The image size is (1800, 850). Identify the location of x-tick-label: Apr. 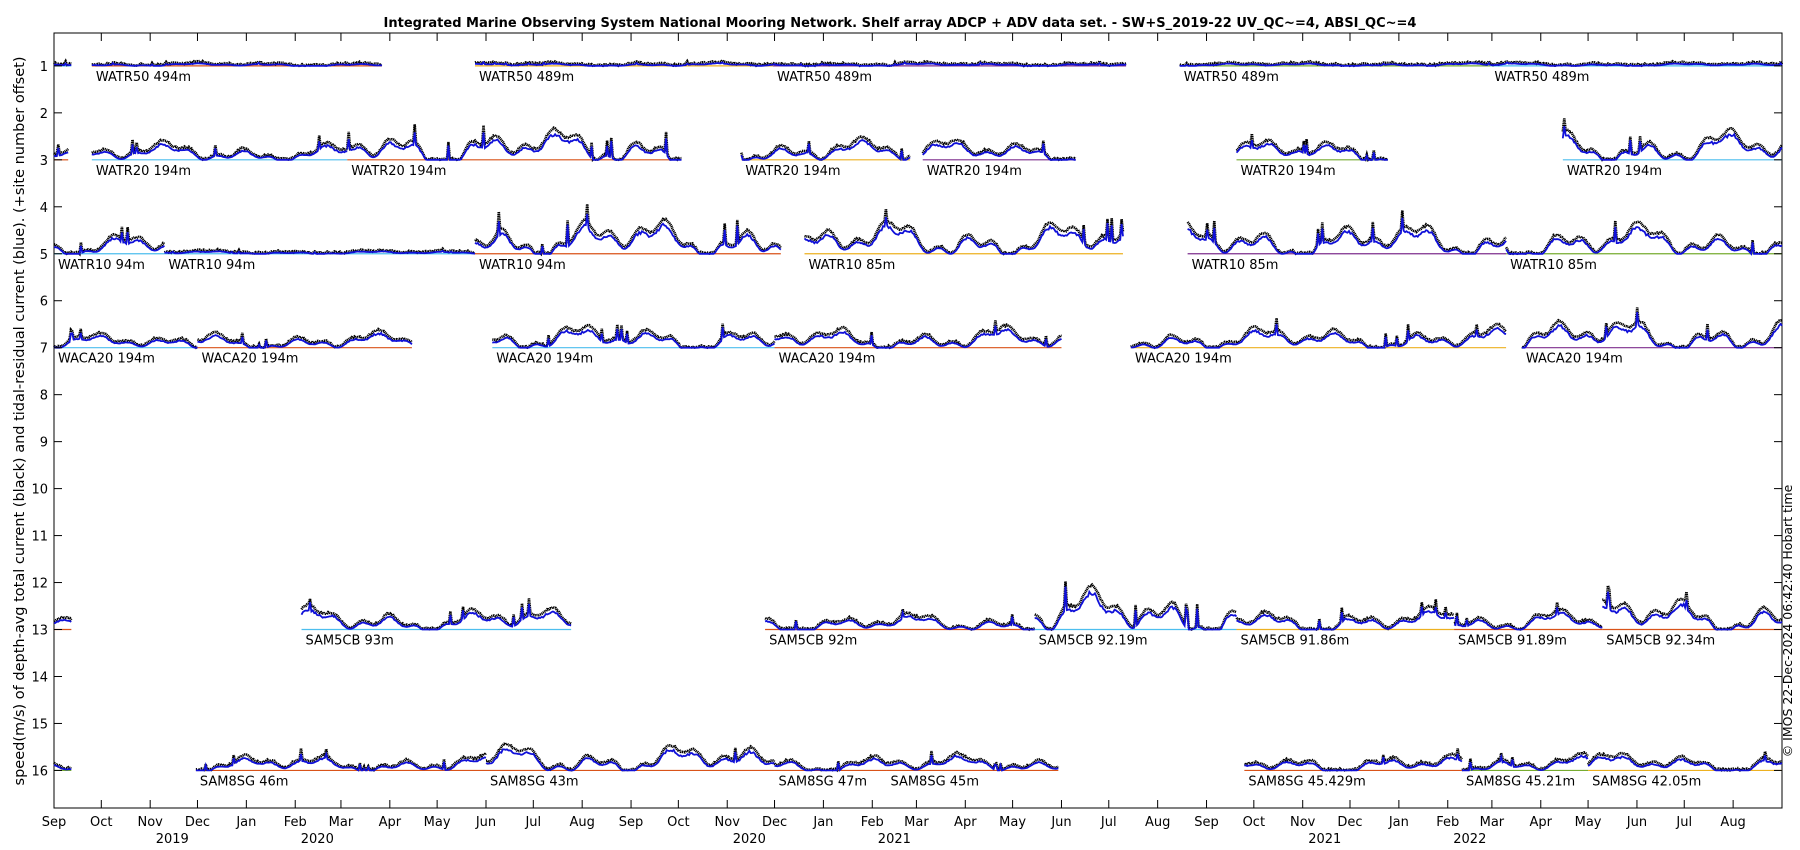
(965, 822).